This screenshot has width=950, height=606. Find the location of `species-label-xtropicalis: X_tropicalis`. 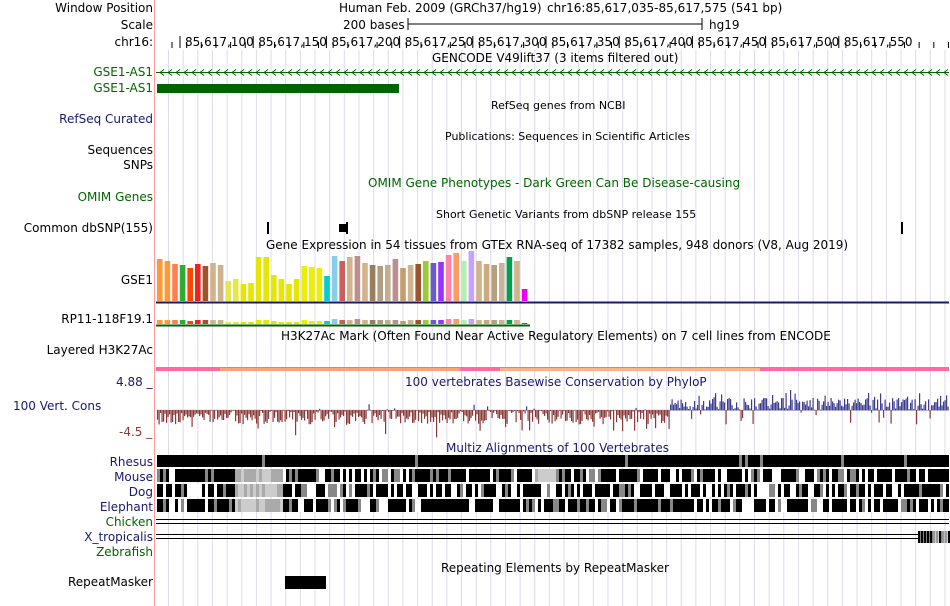

species-label-xtropicalis: X_tropicalis is located at coordinates (118, 537).